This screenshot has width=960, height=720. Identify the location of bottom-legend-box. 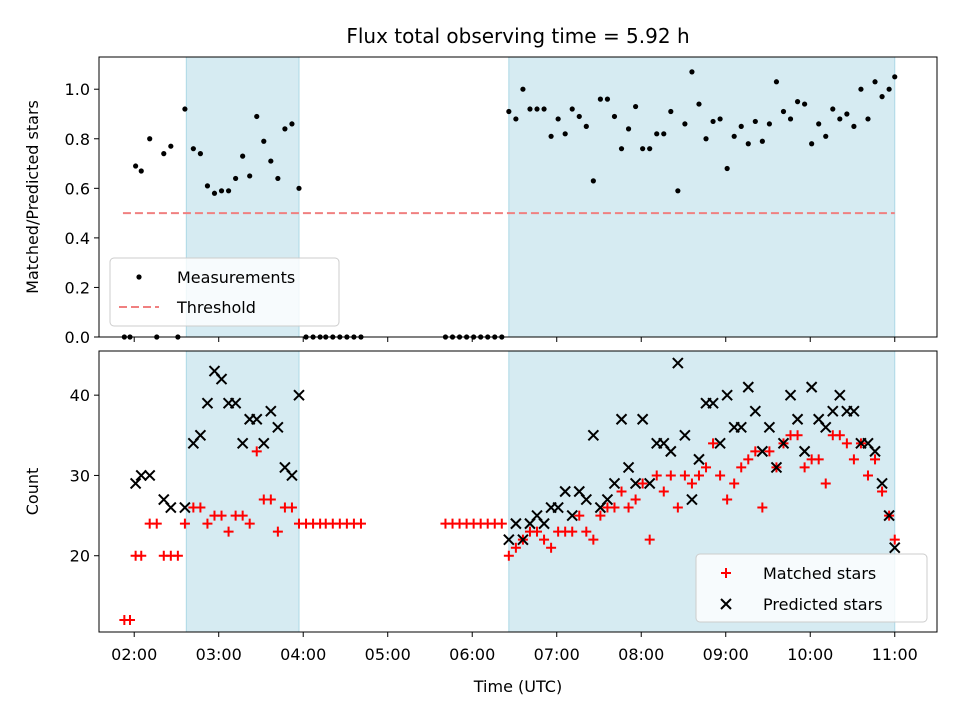
(811, 588).